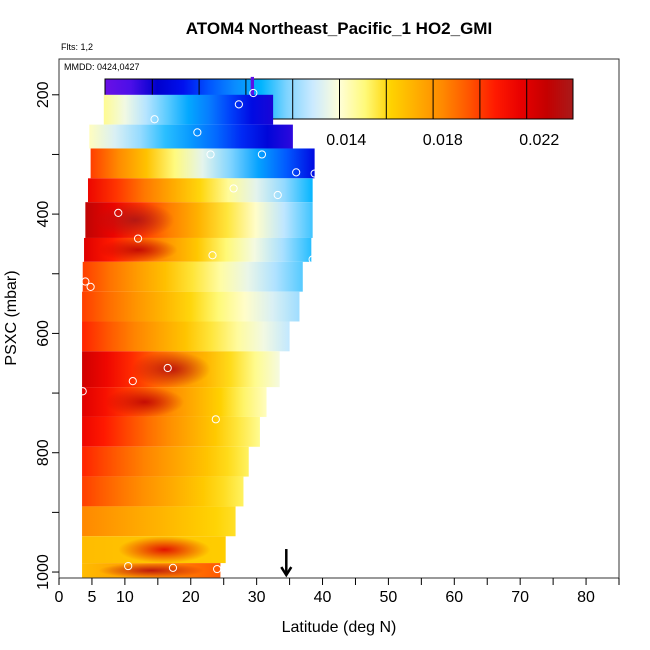  Describe the element at coordinates (337, 592) in the screenshot. I see `x-axis: 0 5 10 20 30 40 50 60 70 80` at that location.